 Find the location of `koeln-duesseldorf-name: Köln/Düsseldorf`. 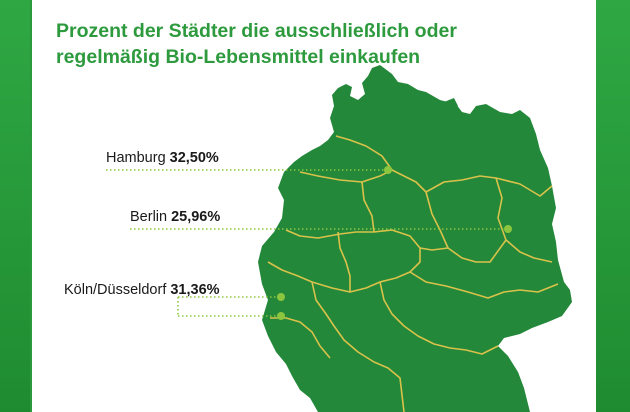

koeln-duesseldorf-name: Köln/Düsseldorf is located at coordinates (115, 290).